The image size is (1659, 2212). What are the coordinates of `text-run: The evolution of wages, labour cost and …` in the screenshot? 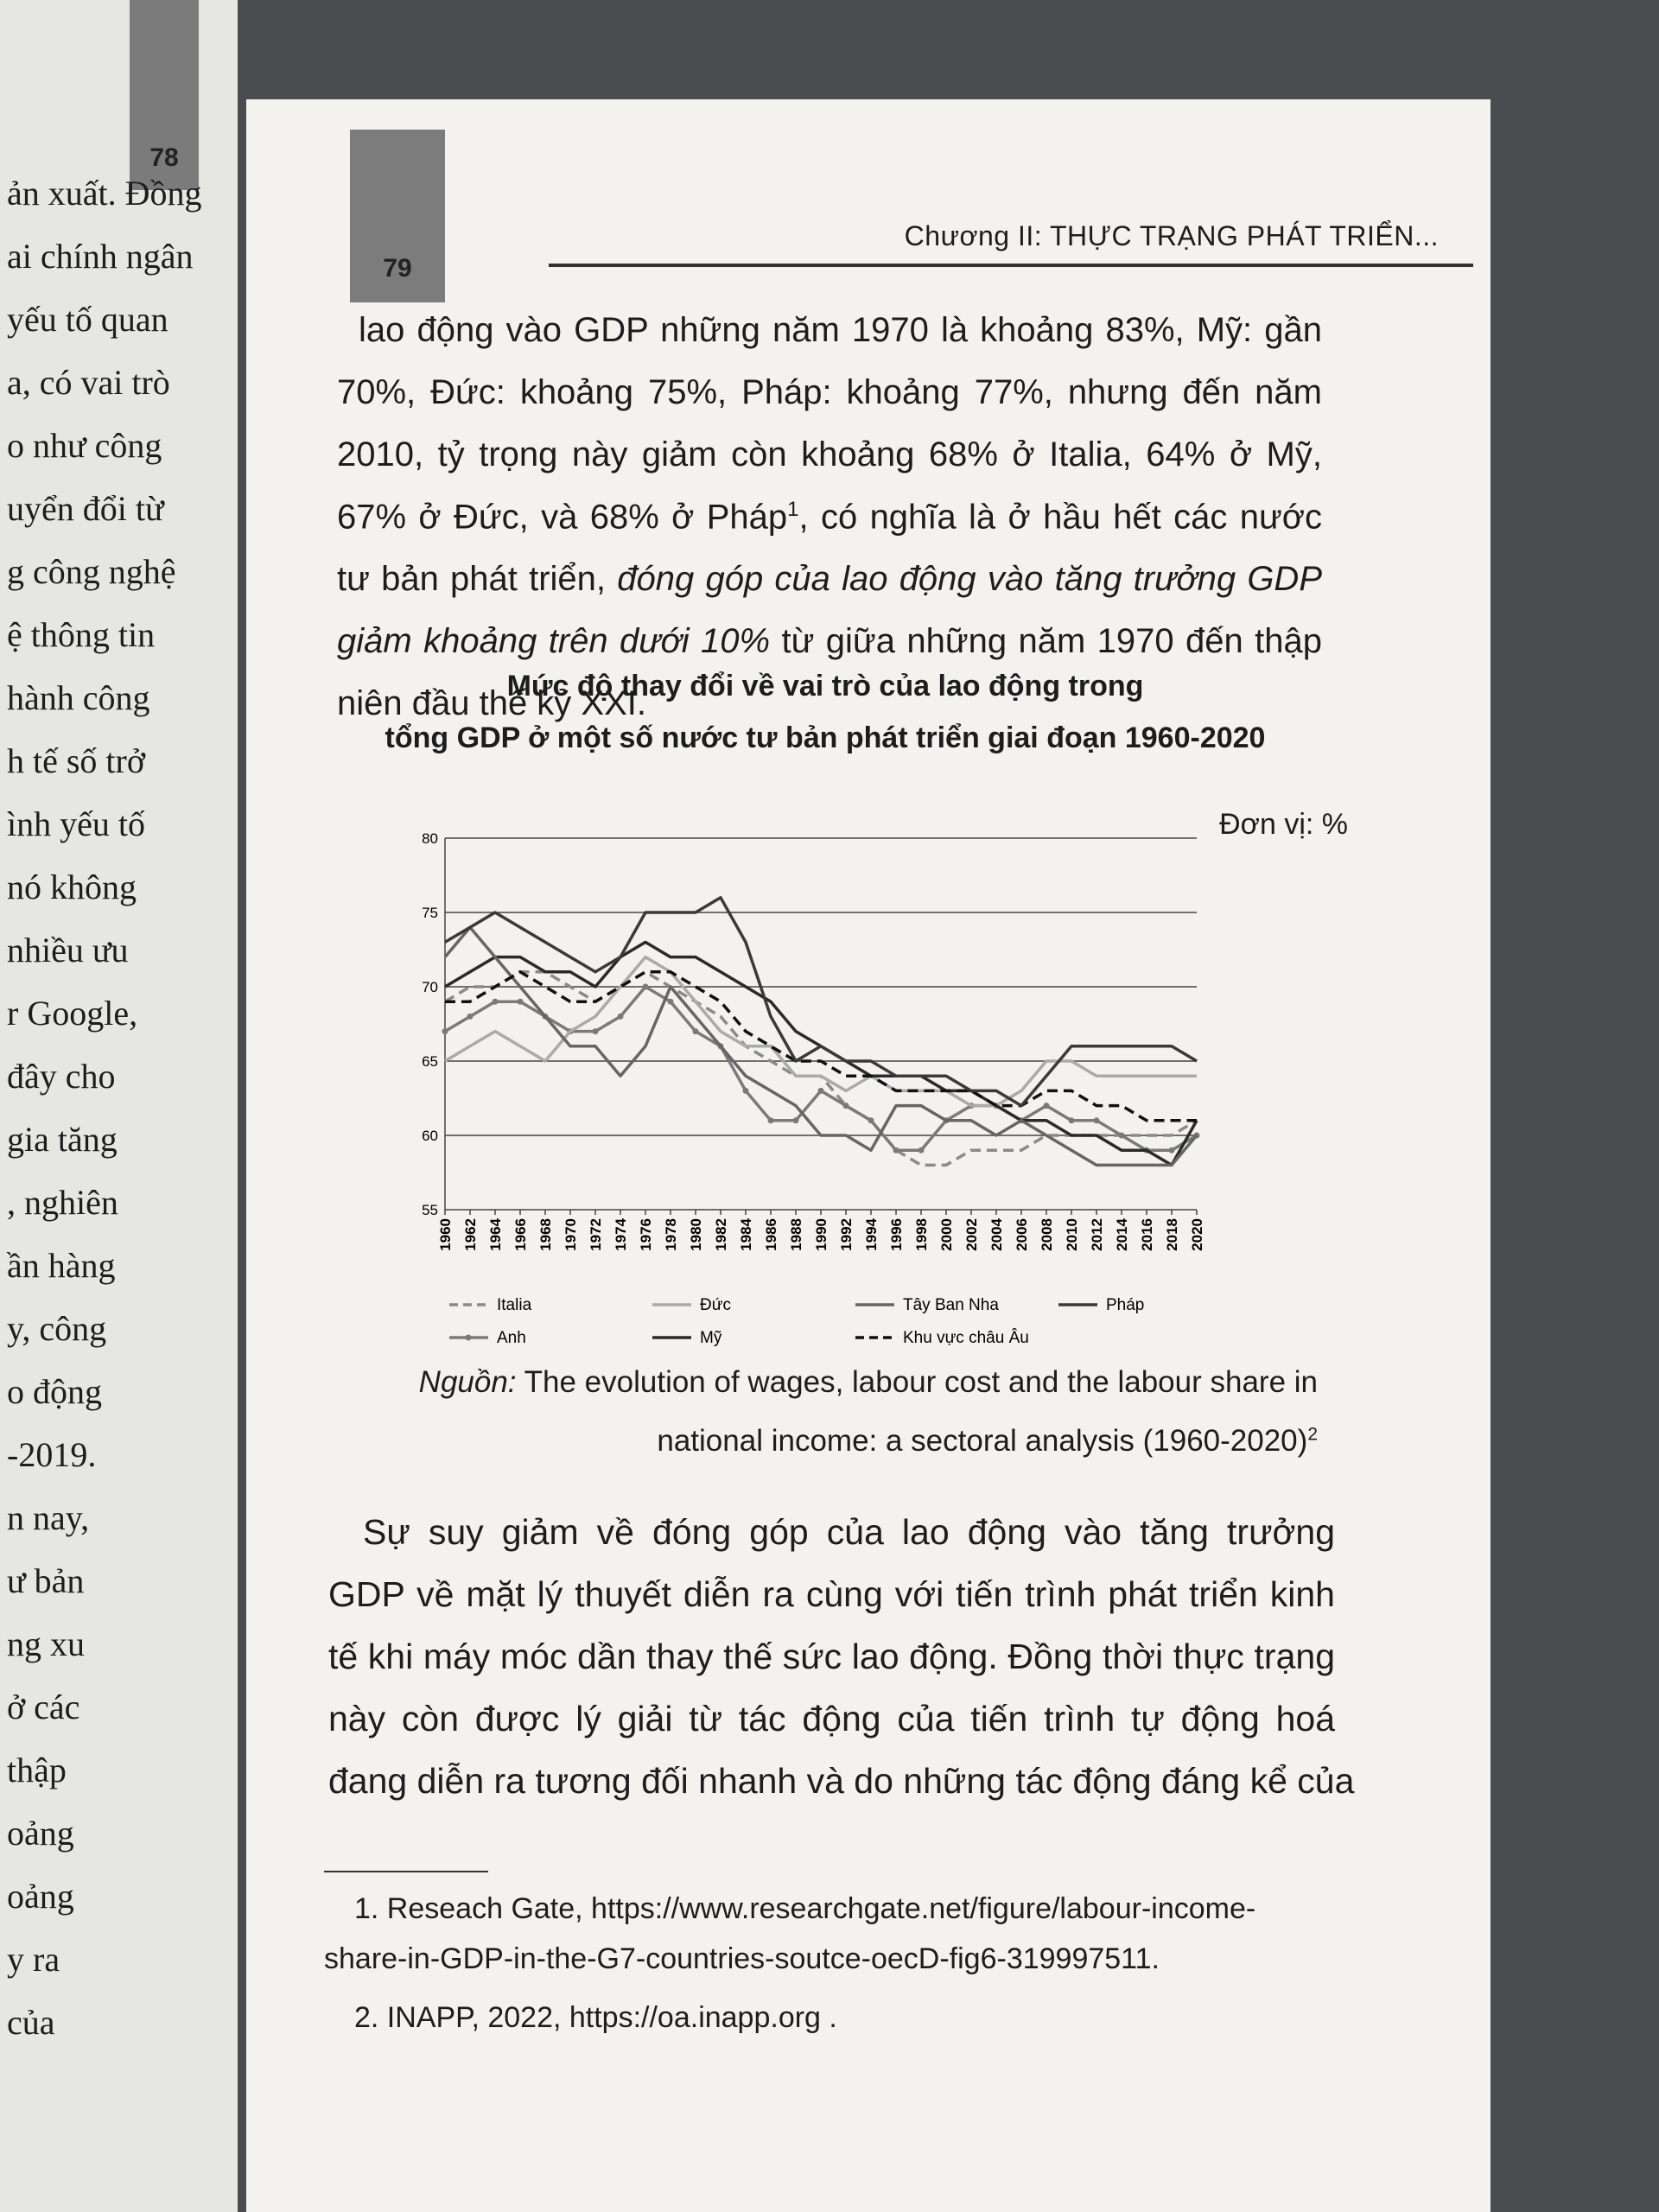 It's located at (917, 1382).